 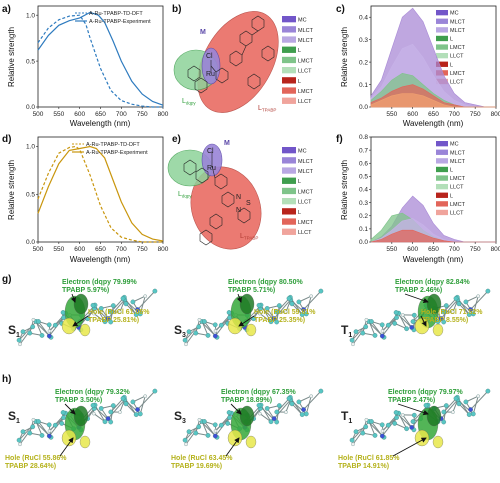 I want to click on c-plot-xtick-label-4: 750, so click(x=475, y=114).